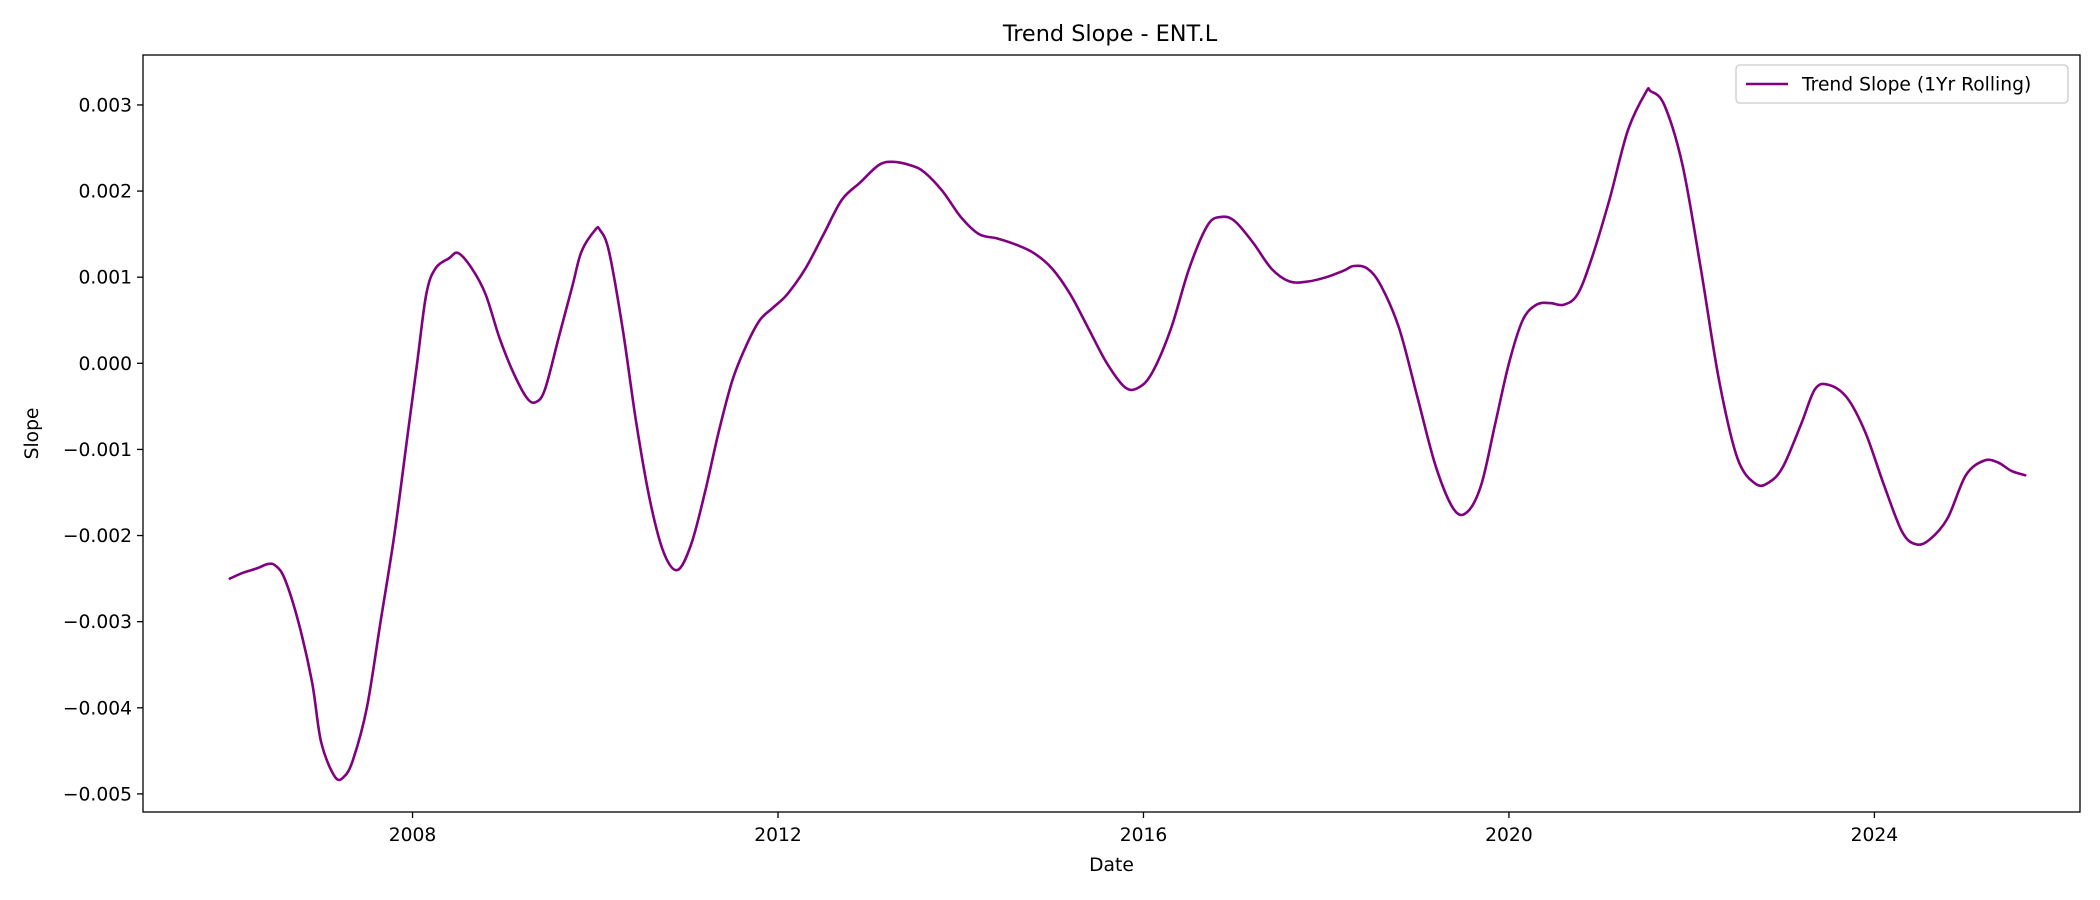  I want to click on y-tick-label: −0.005, so click(97, 794).